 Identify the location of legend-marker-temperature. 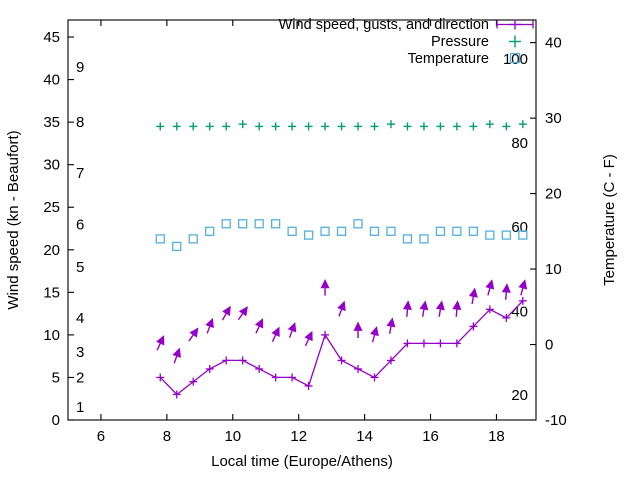
(515, 58).